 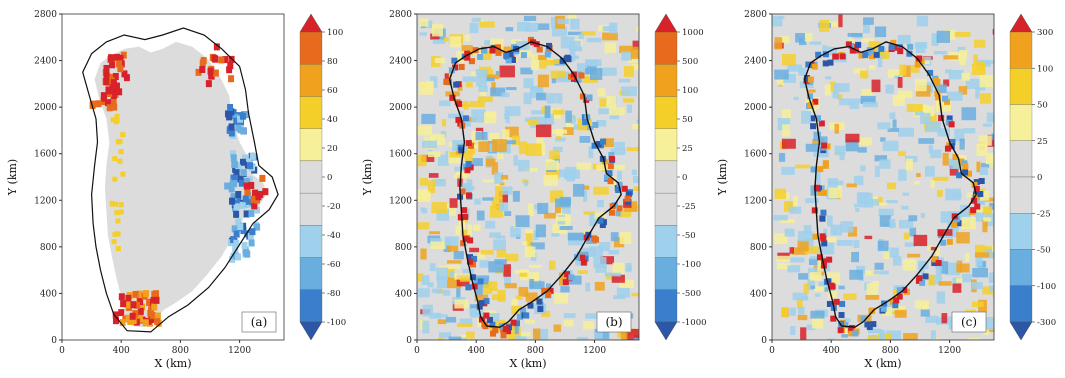 I want to click on colorbar-b: 1000 500 100 50 25 0 -25 -50 -100 -500 -1000, so click(x=680, y=177).